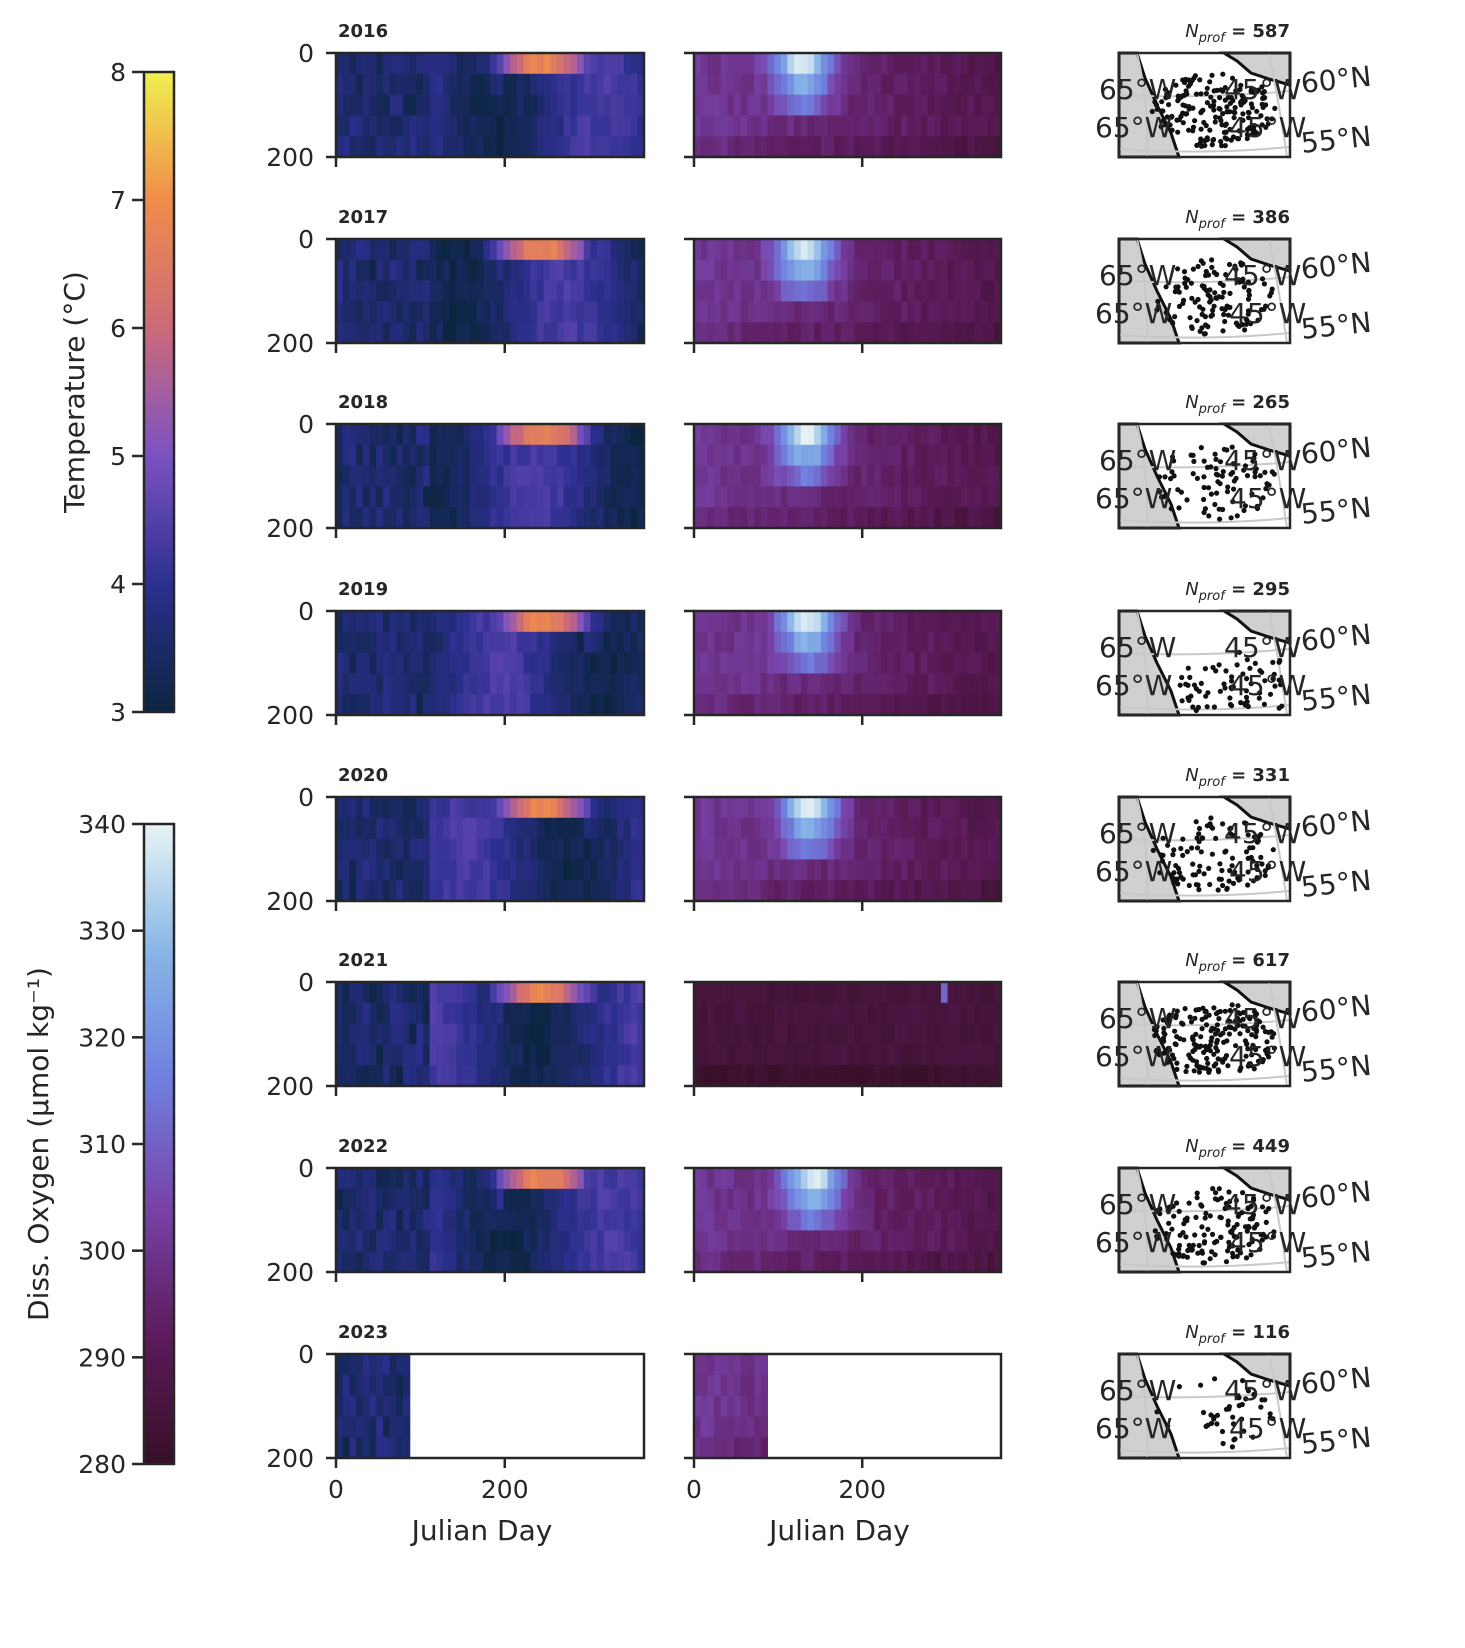 The height and width of the screenshot is (1648, 1465). I want to click on oxygen-section, so click(848, 105).